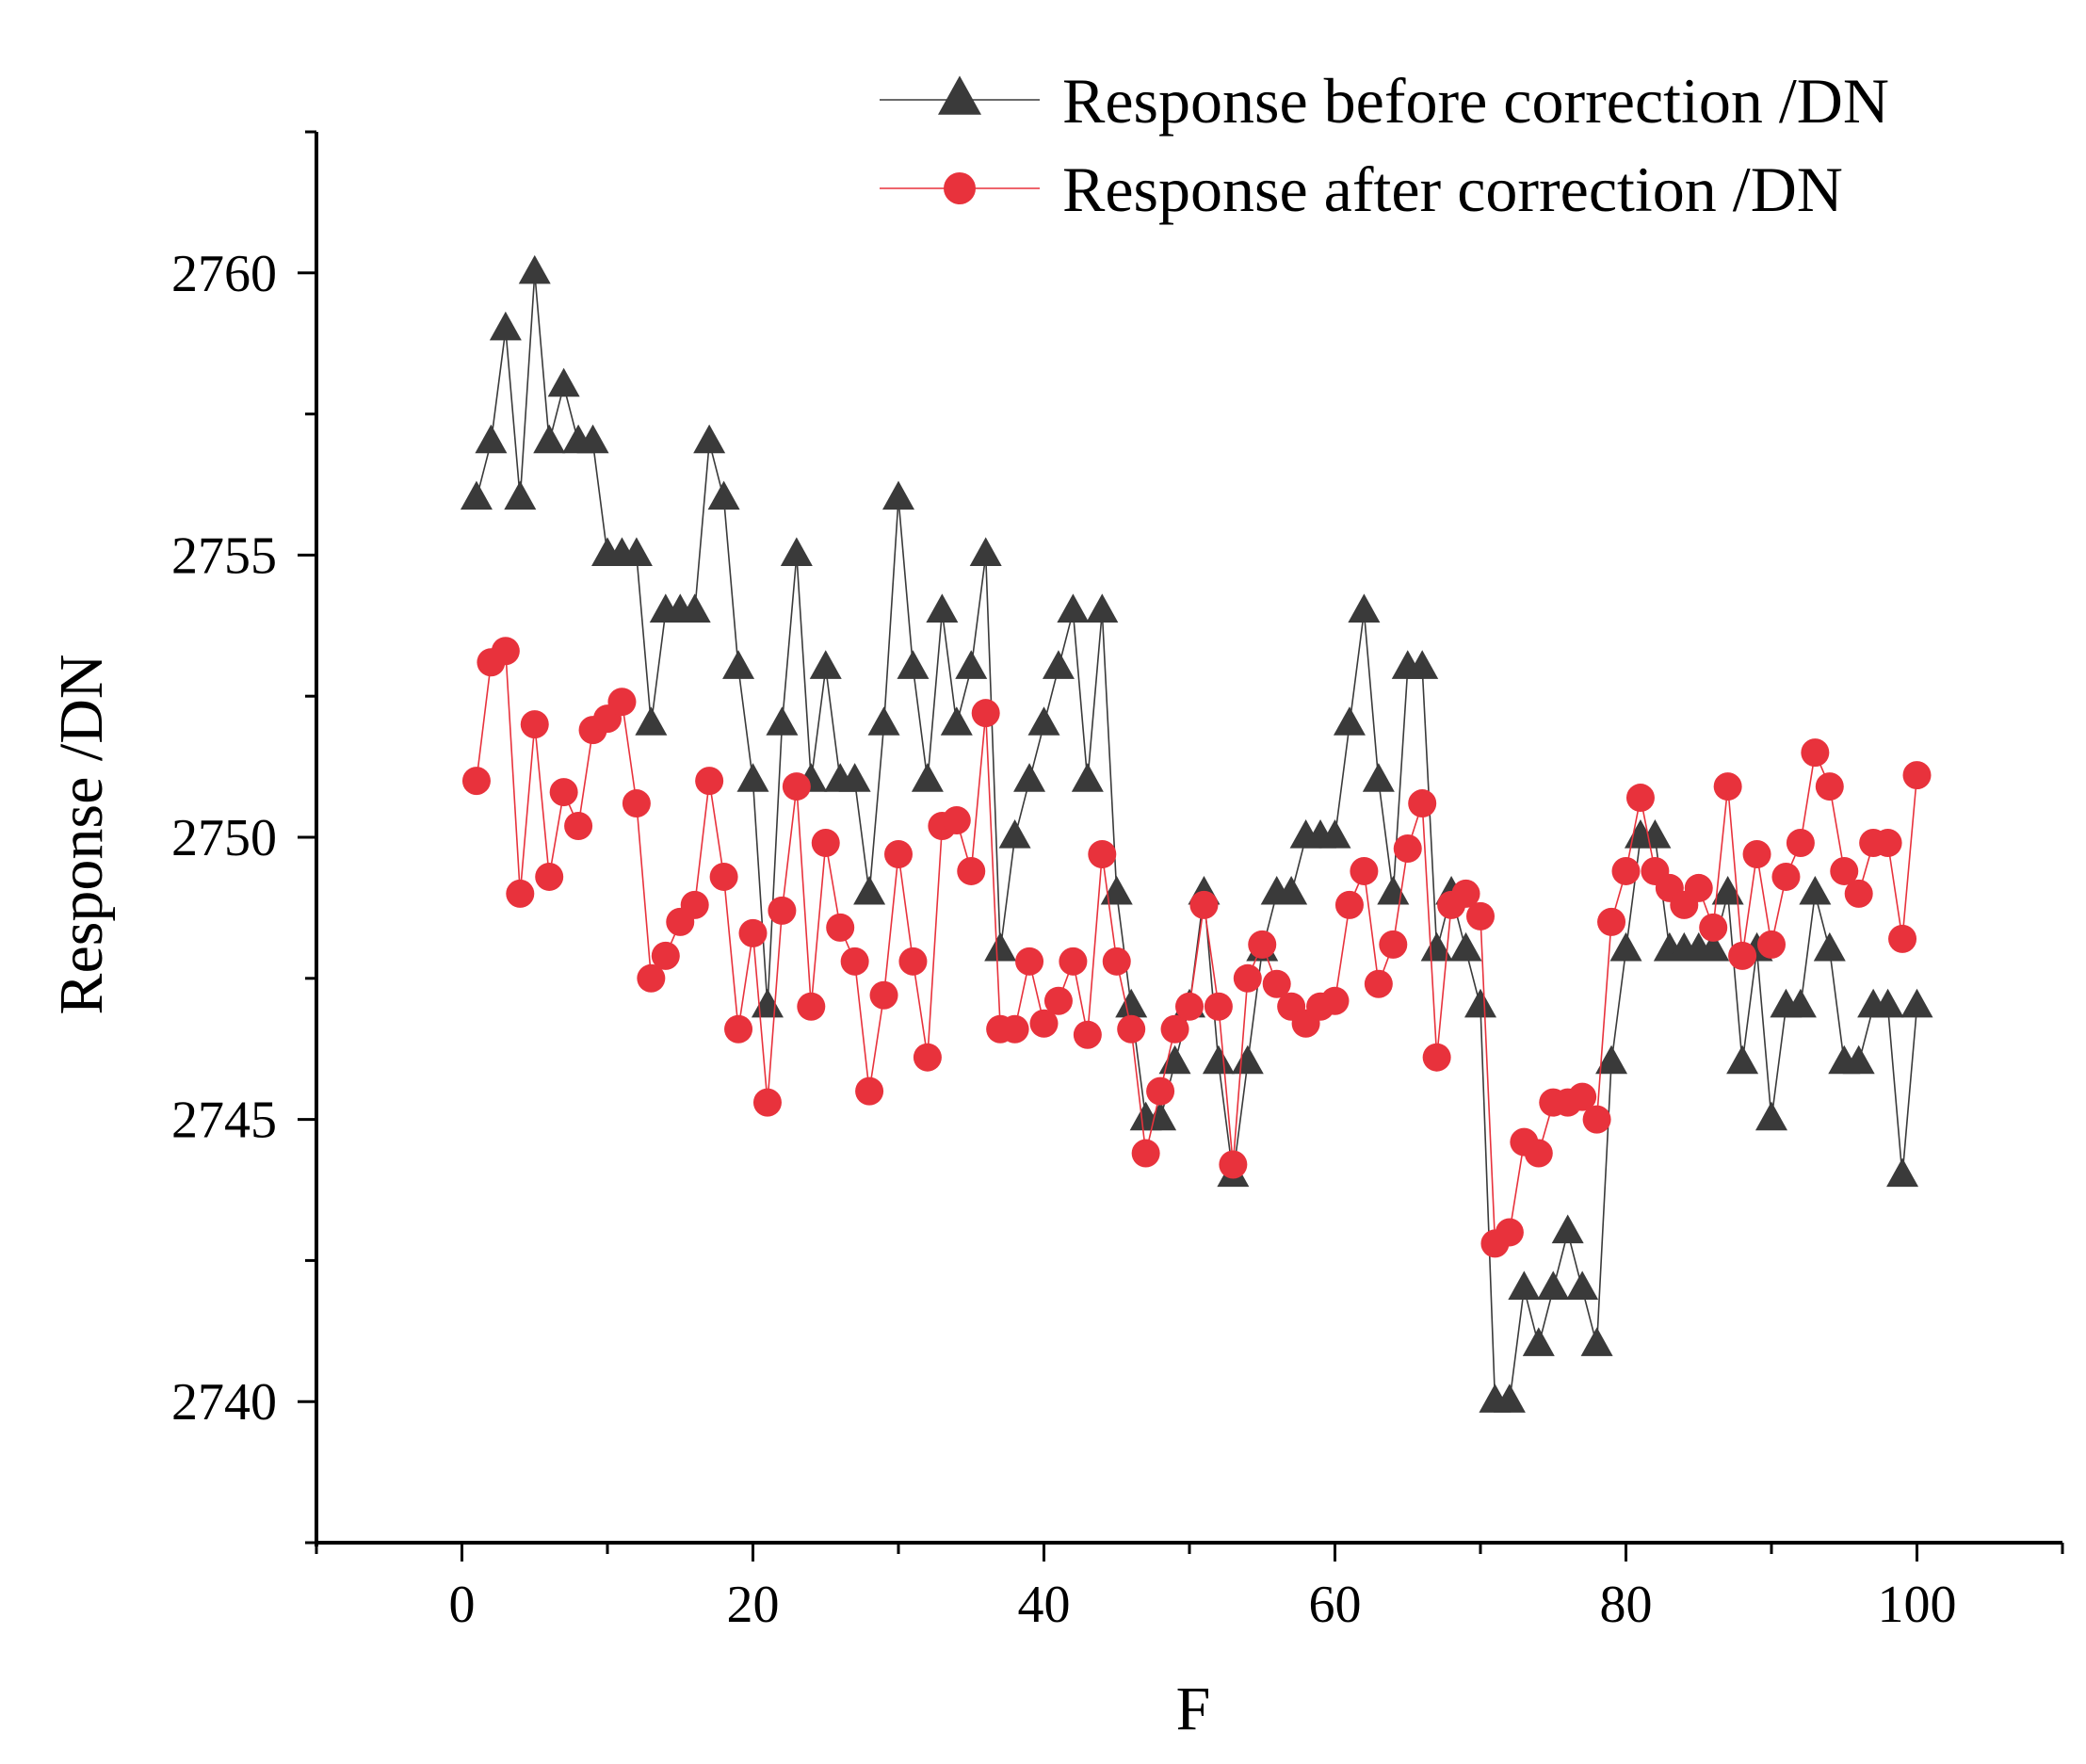  Describe the element at coordinates (960, 188) in the screenshot. I see `legend-circle-icon` at that location.